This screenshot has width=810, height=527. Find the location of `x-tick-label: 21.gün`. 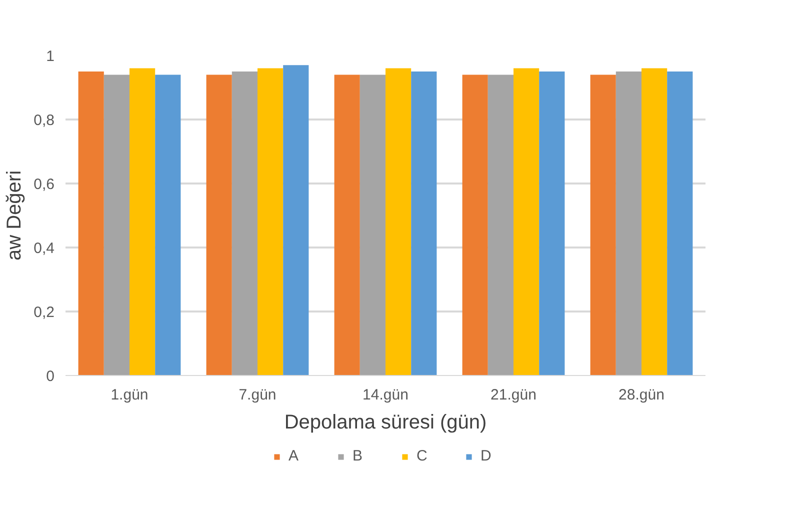

x-tick-label: 21.gün is located at coordinates (513, 395).